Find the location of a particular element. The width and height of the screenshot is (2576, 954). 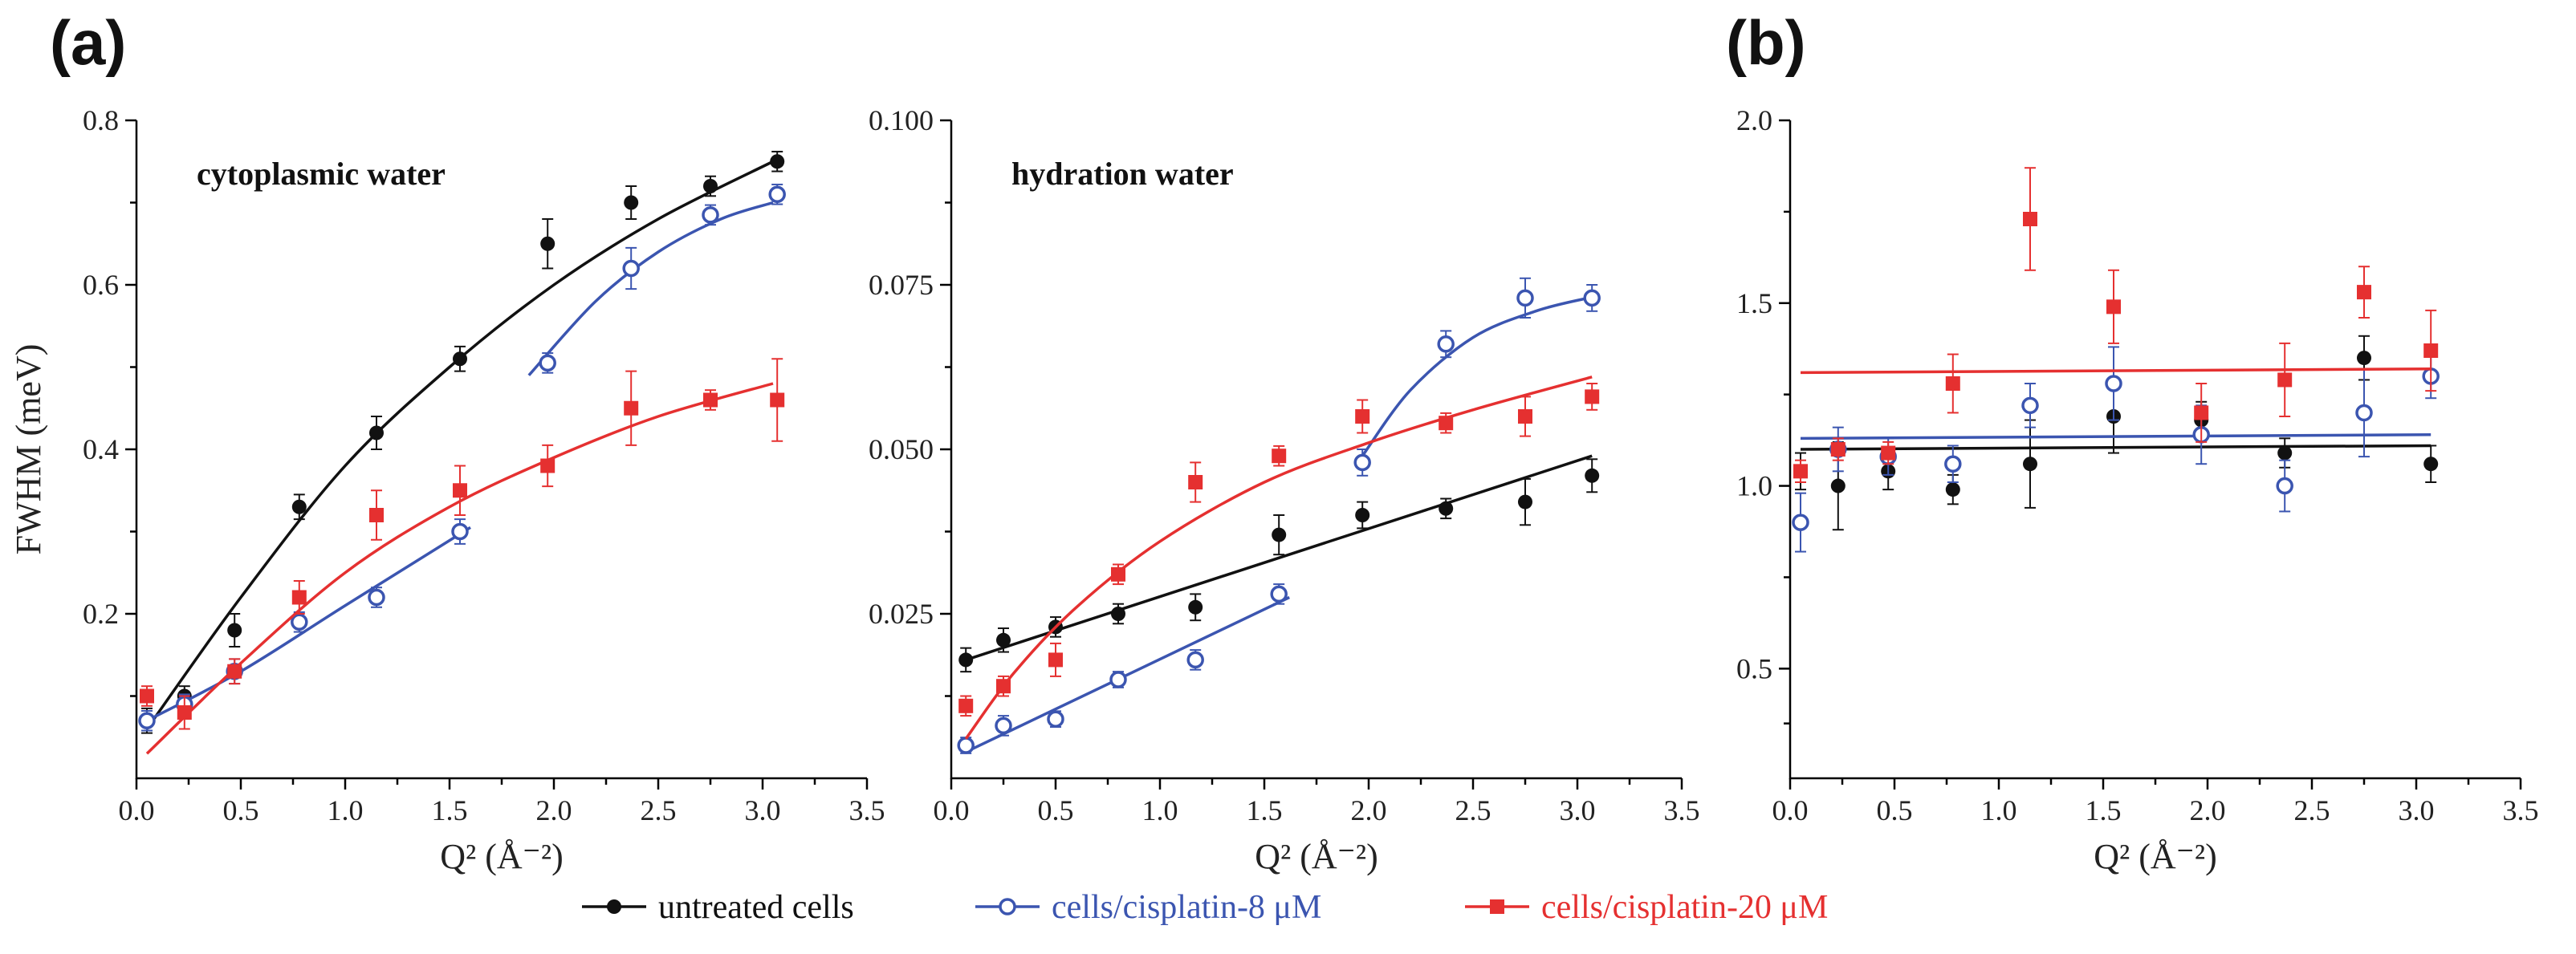

y-tick-label: 0.8 is located at coordinates (101, 120).